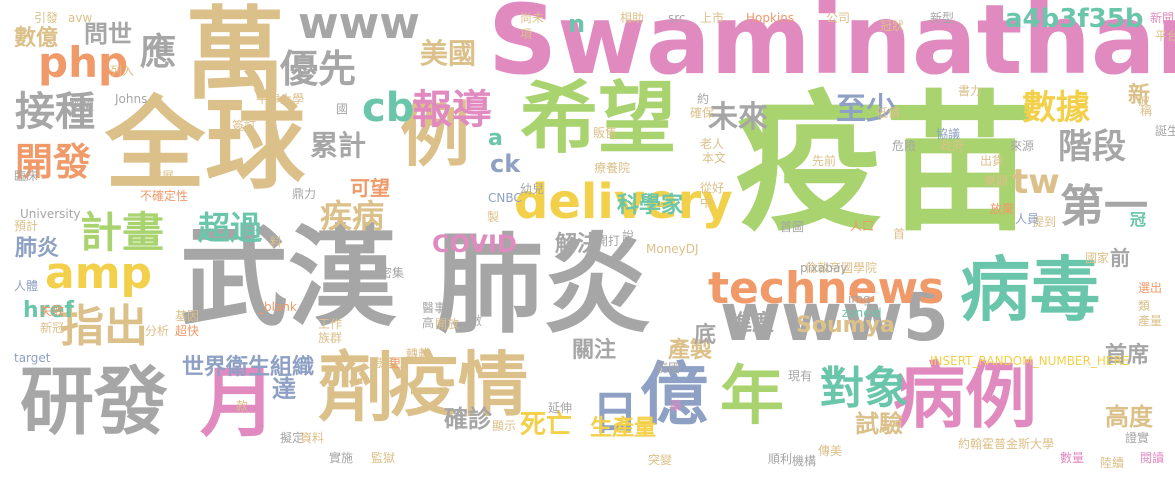 This screenshot has height=482, width=1175. Describe the element at coordinates (495, 138) in the screenshot. I see `word-cloud-word: a` at that location.